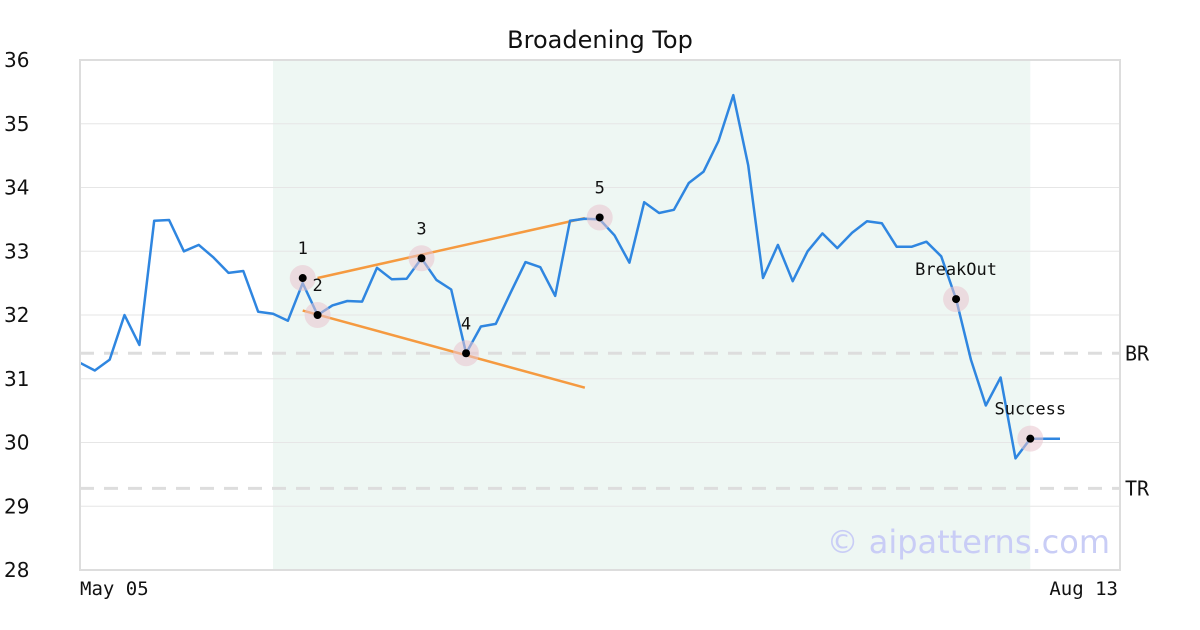  I want to click on y-tick-label: 31, so click(16, 379).